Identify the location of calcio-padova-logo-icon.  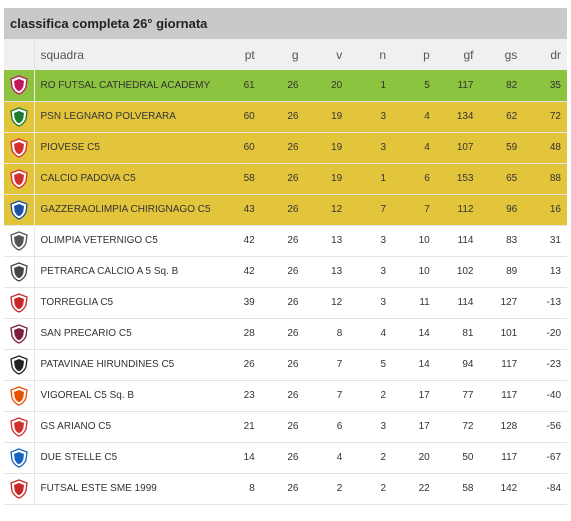
(19, 178).